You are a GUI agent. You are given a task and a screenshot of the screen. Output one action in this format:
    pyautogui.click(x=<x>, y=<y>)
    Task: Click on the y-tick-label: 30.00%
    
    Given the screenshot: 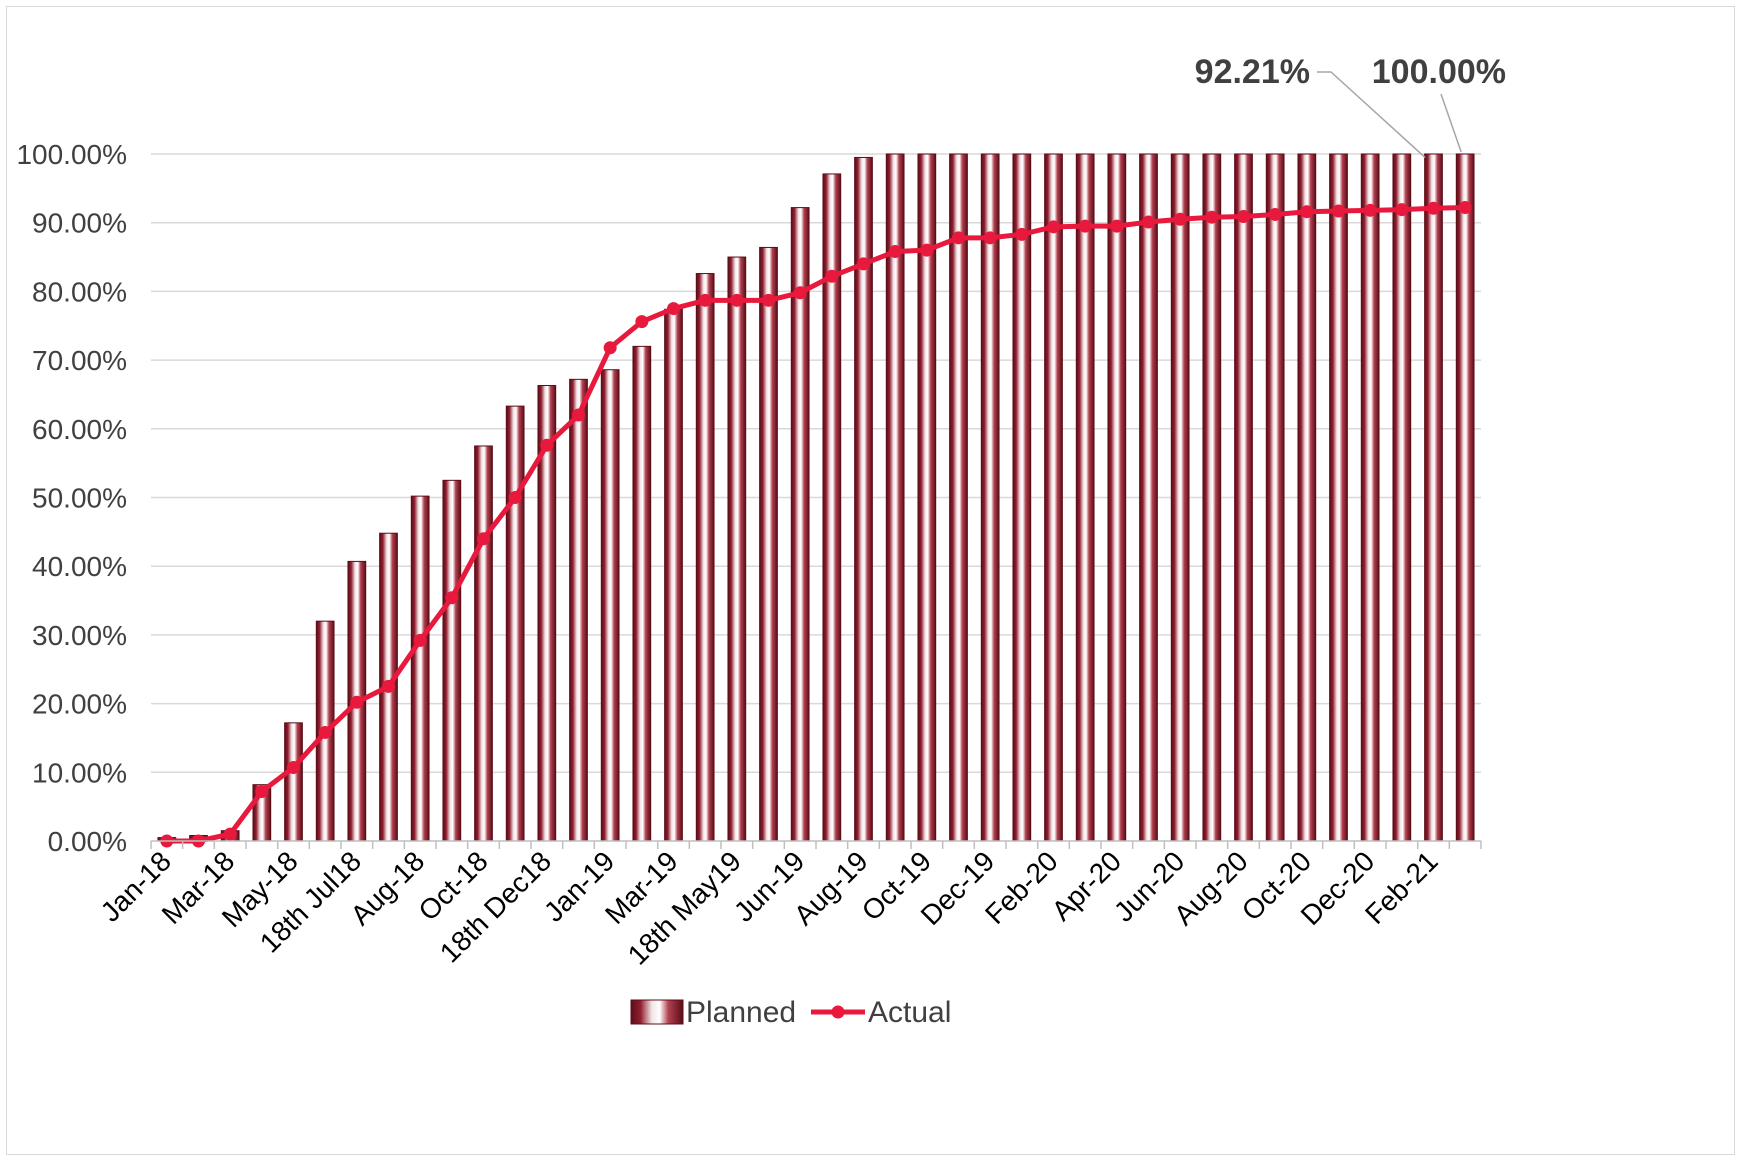 What is the action you would take?
    pyautogui.click(x=79, y=635)
    